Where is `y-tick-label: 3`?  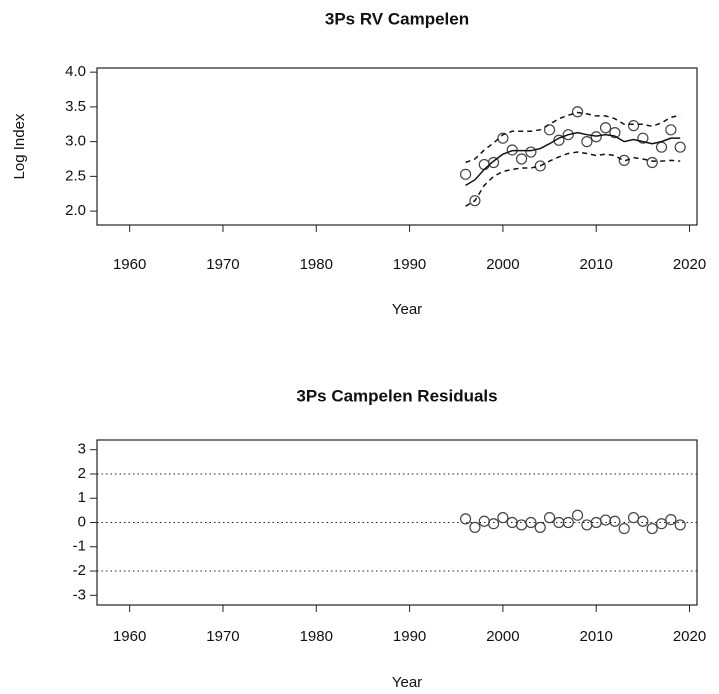
y-tick-label: 3 is located at coordinates (82, 449).